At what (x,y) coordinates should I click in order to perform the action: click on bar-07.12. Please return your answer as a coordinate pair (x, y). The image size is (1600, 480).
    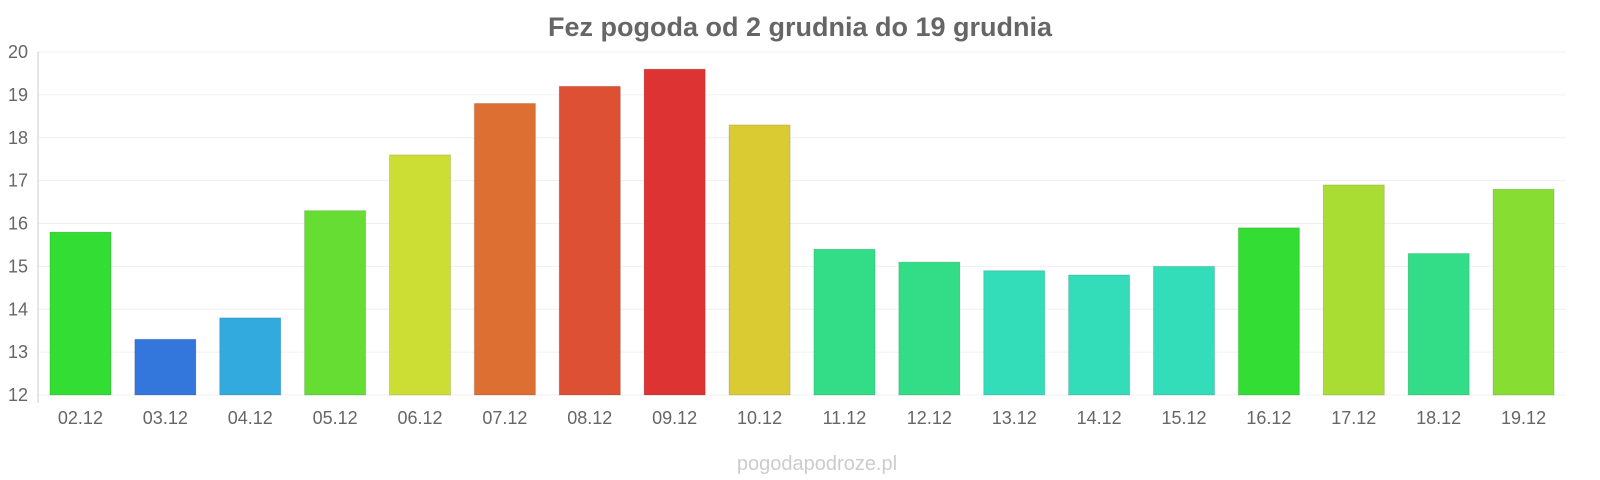
    Looking at the image, I should click on (504, 249).